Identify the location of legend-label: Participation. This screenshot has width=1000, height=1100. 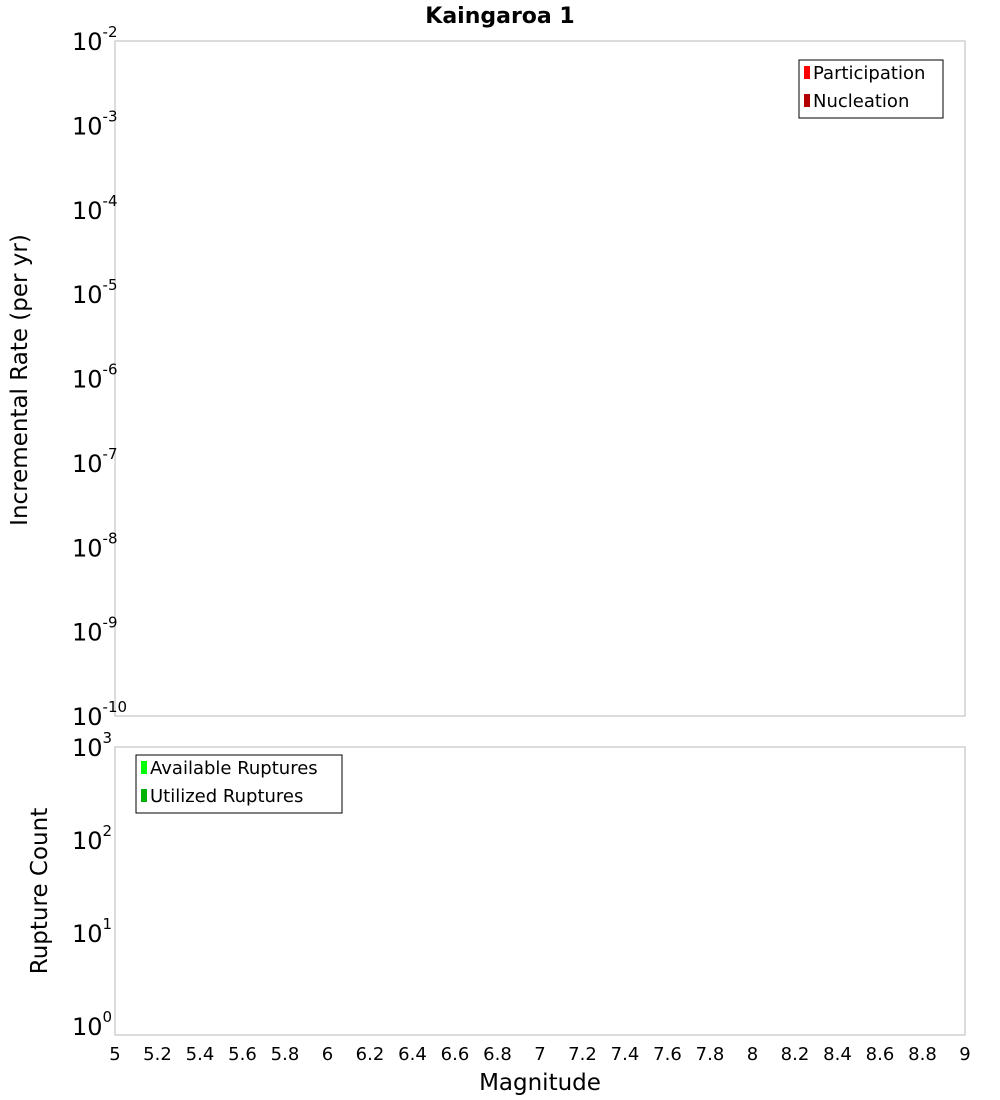
(869, 73).